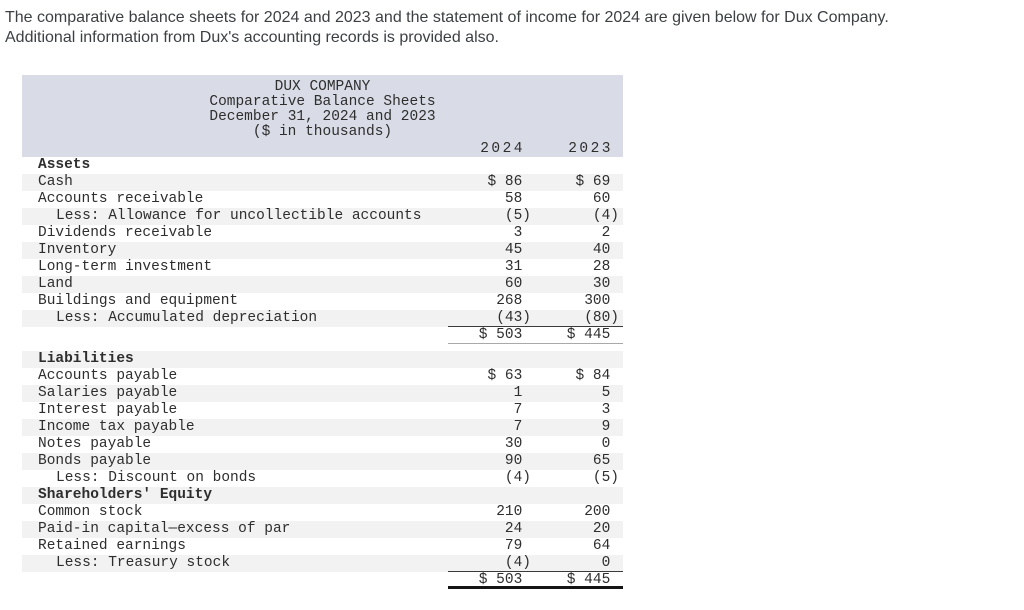  I want to click on table-row: Inventory 45 40, so click(322, 250).